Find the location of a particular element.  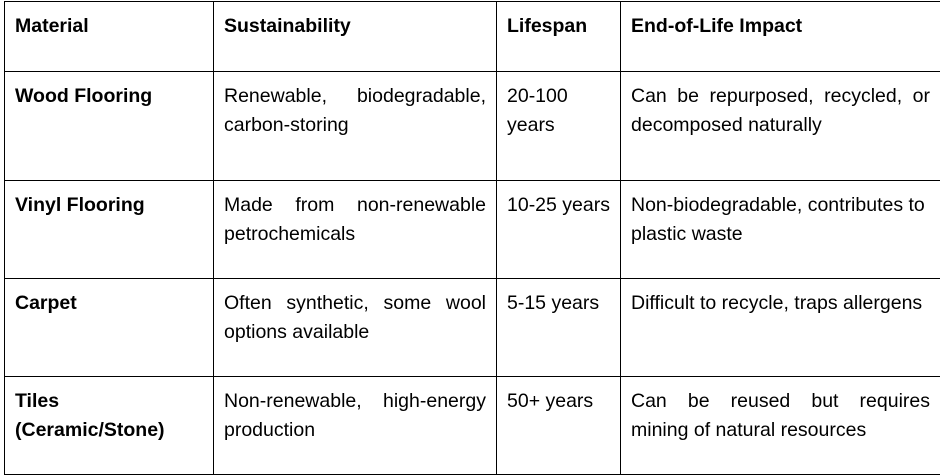

cell-lifespan: 50+ years is located at coordinates (558, 425).